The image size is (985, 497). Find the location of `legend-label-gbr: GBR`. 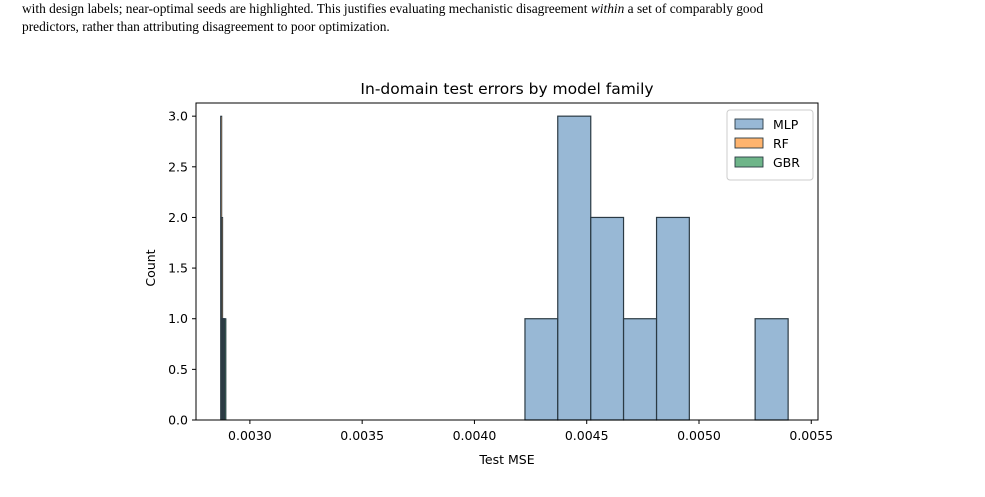

legend-label-gbr: GBR is located at coordinates (786, 162).